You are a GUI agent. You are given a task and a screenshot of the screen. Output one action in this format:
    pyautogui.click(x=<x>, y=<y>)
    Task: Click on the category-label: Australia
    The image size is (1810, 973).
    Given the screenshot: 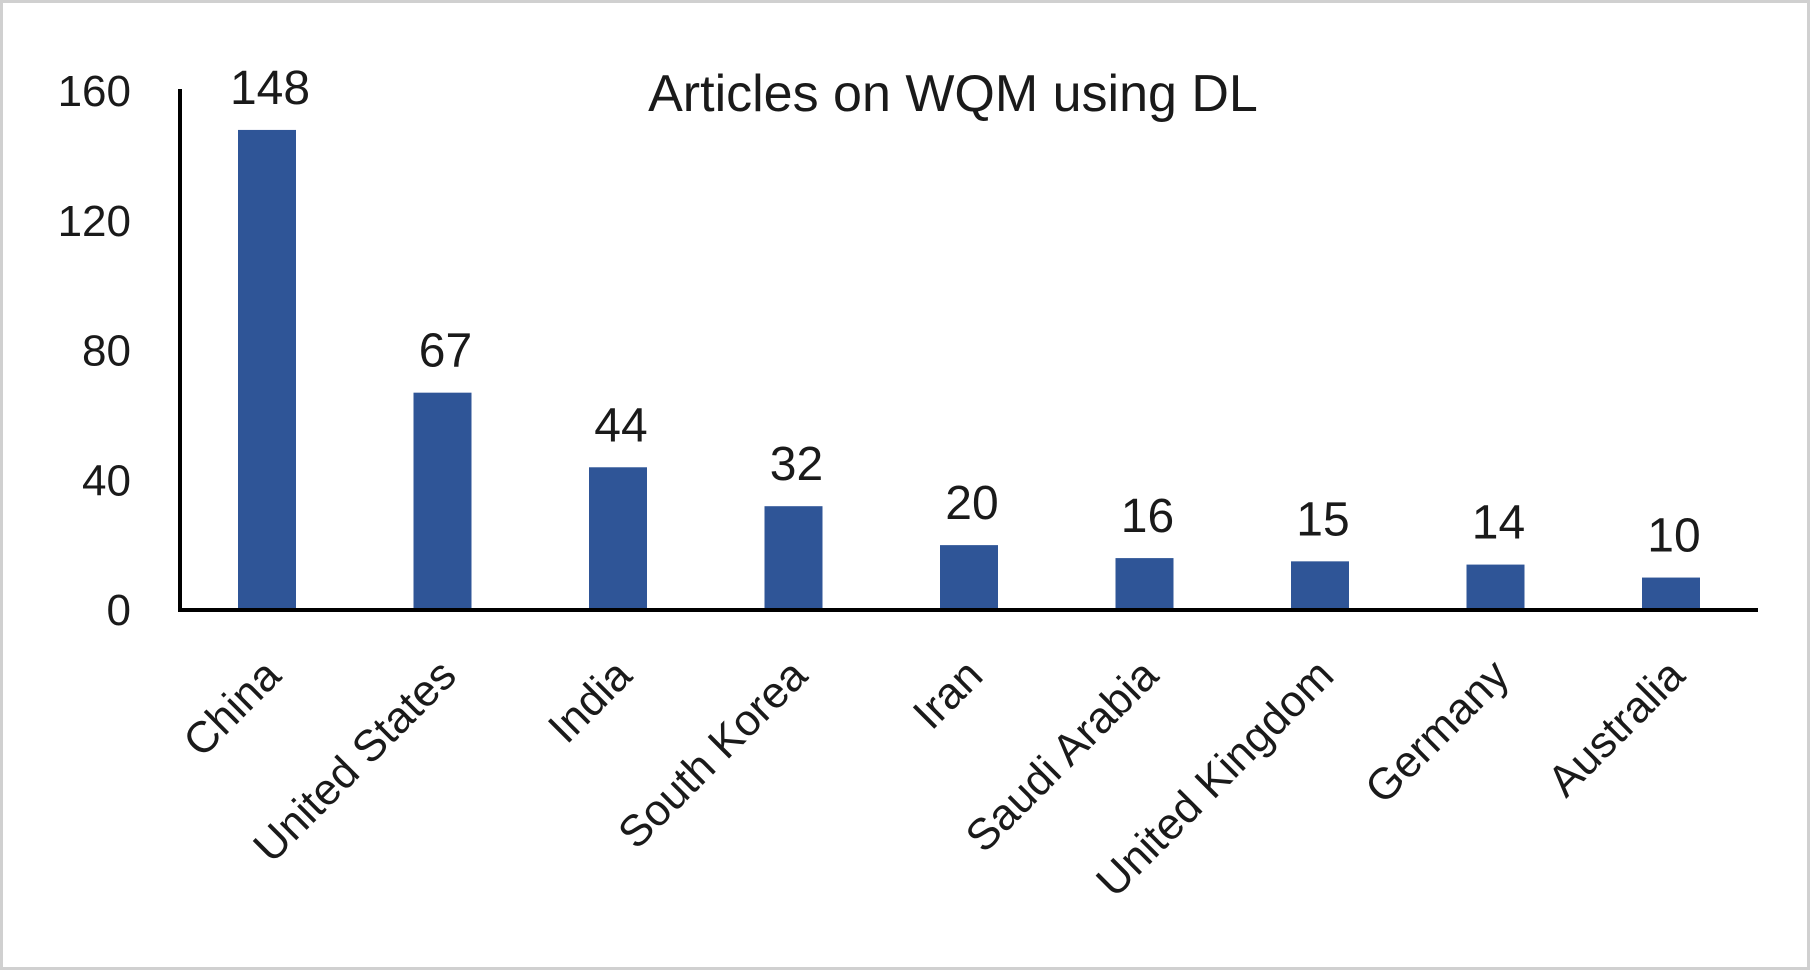 What is the action you would take?
    pyautogui.click(x=1616, y=728)
    